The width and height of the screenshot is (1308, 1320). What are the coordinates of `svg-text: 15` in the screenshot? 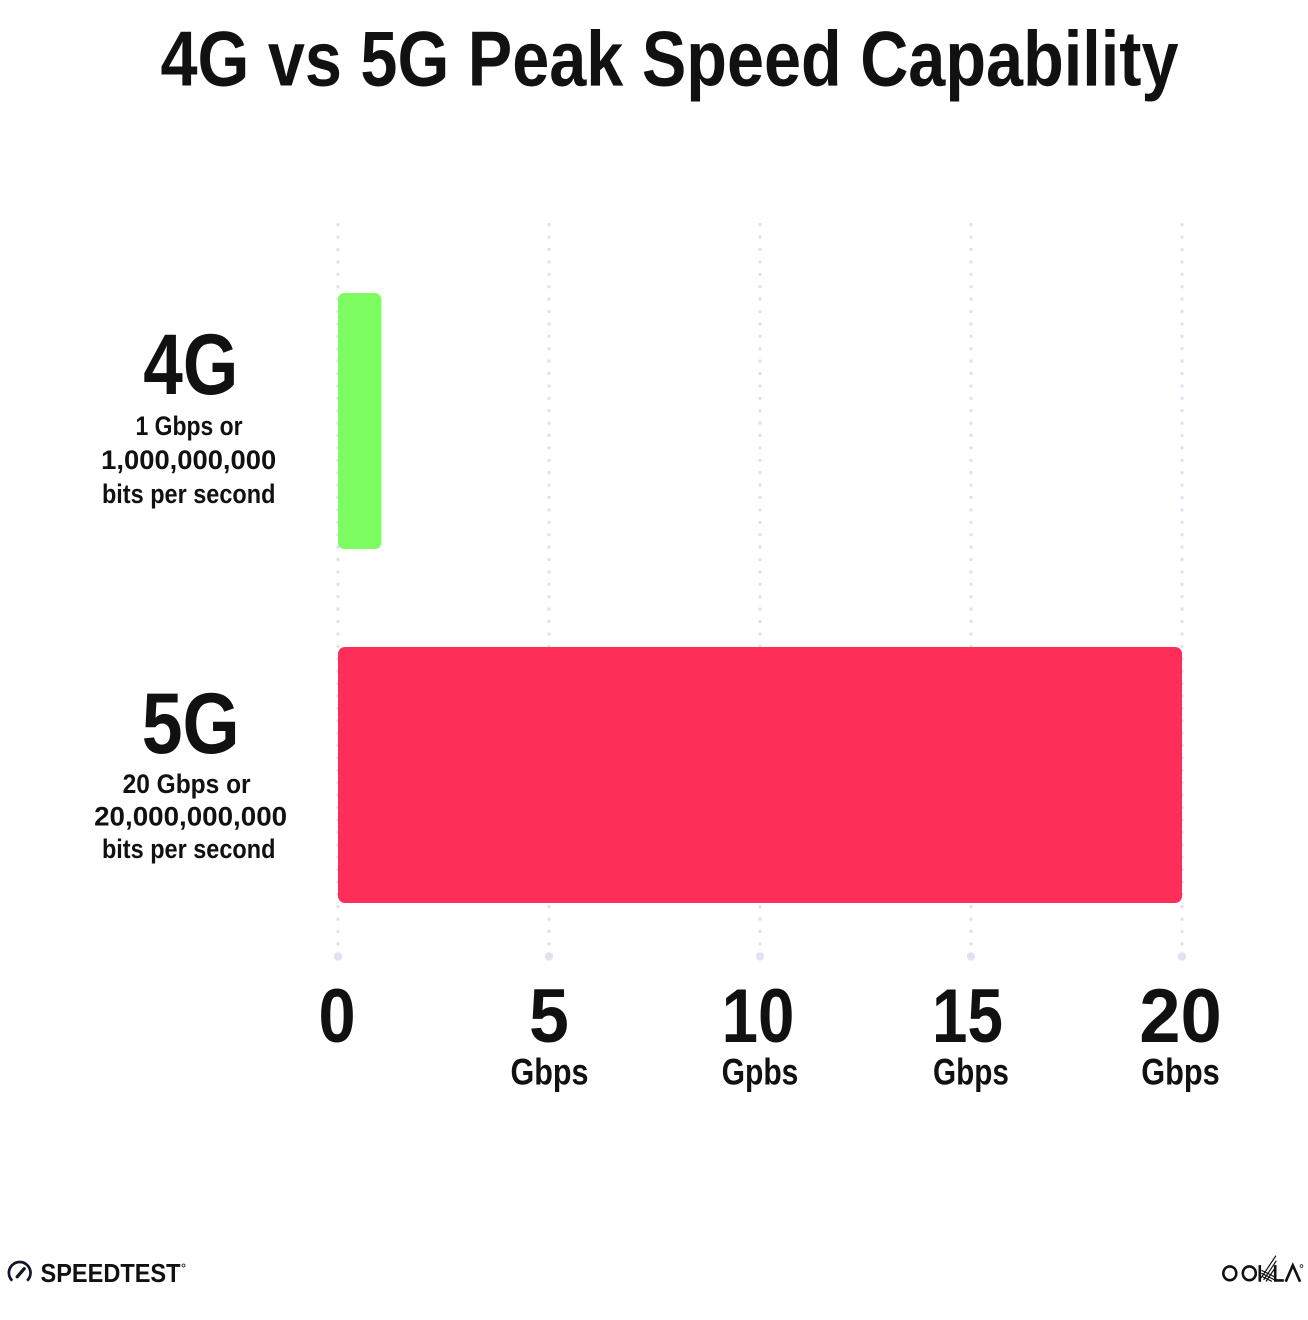 It's located at (967, 1016).